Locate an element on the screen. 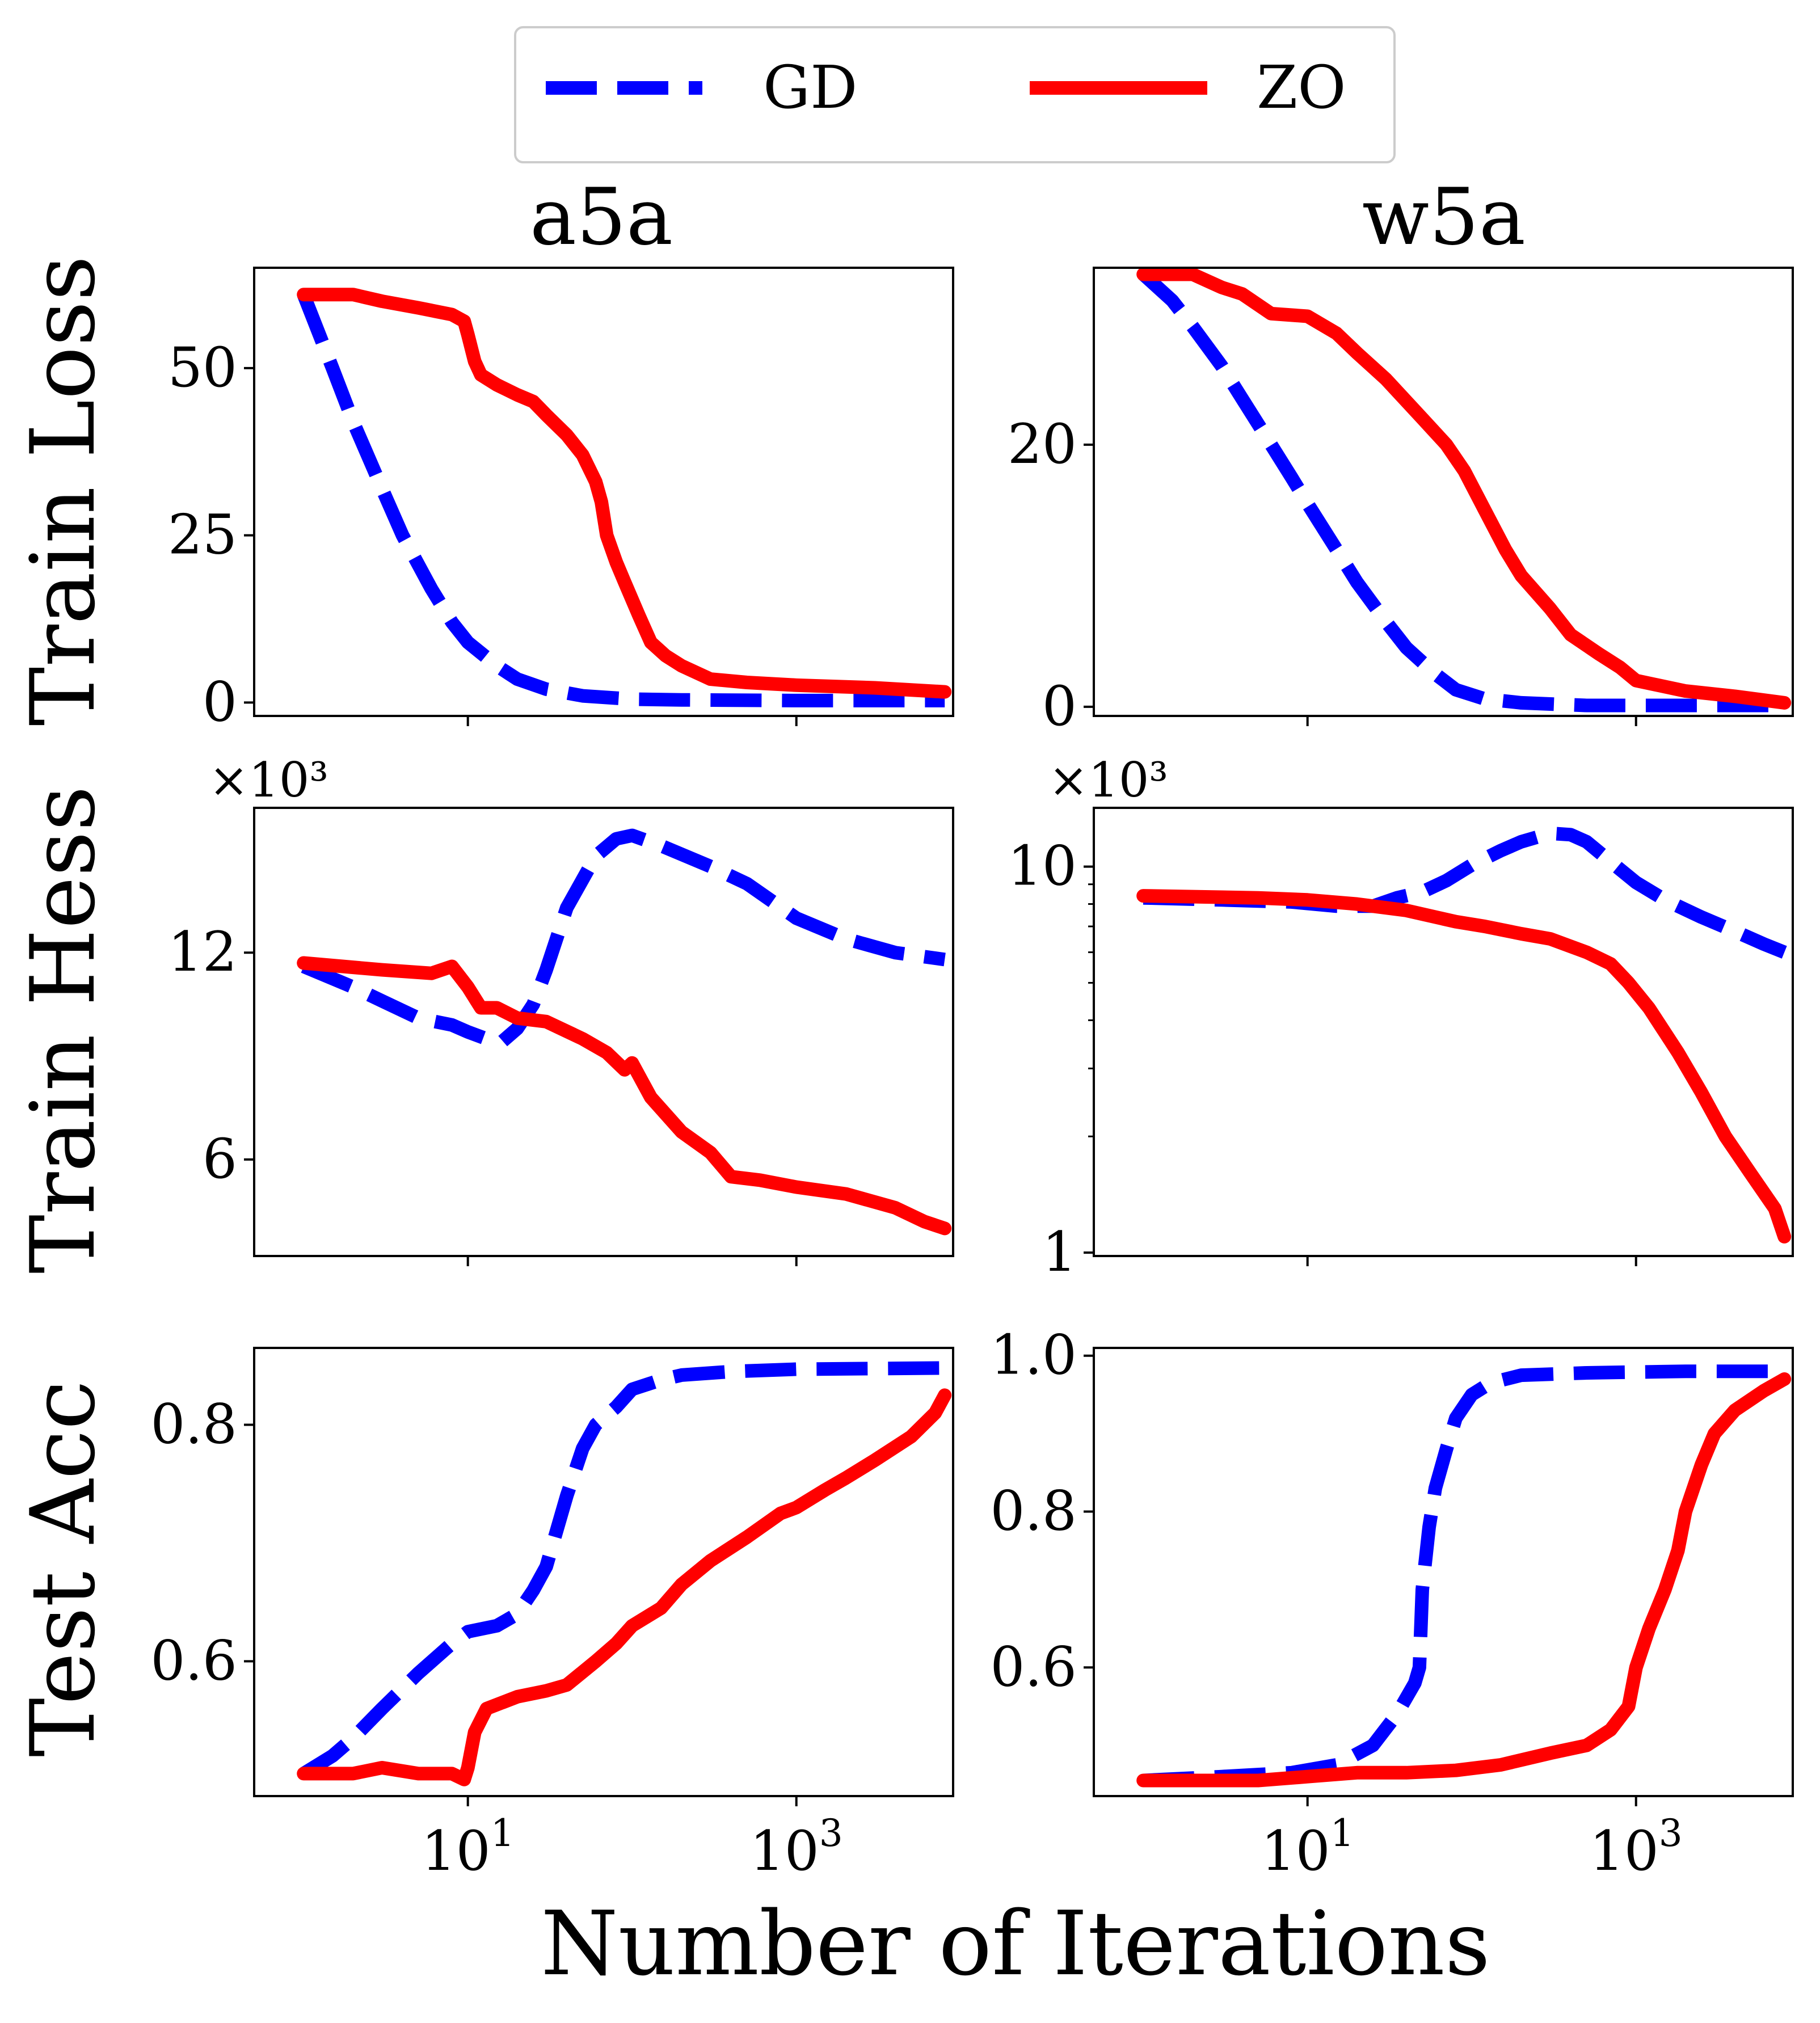  y-tick-label: 25 is located at coordinates (202, 535).